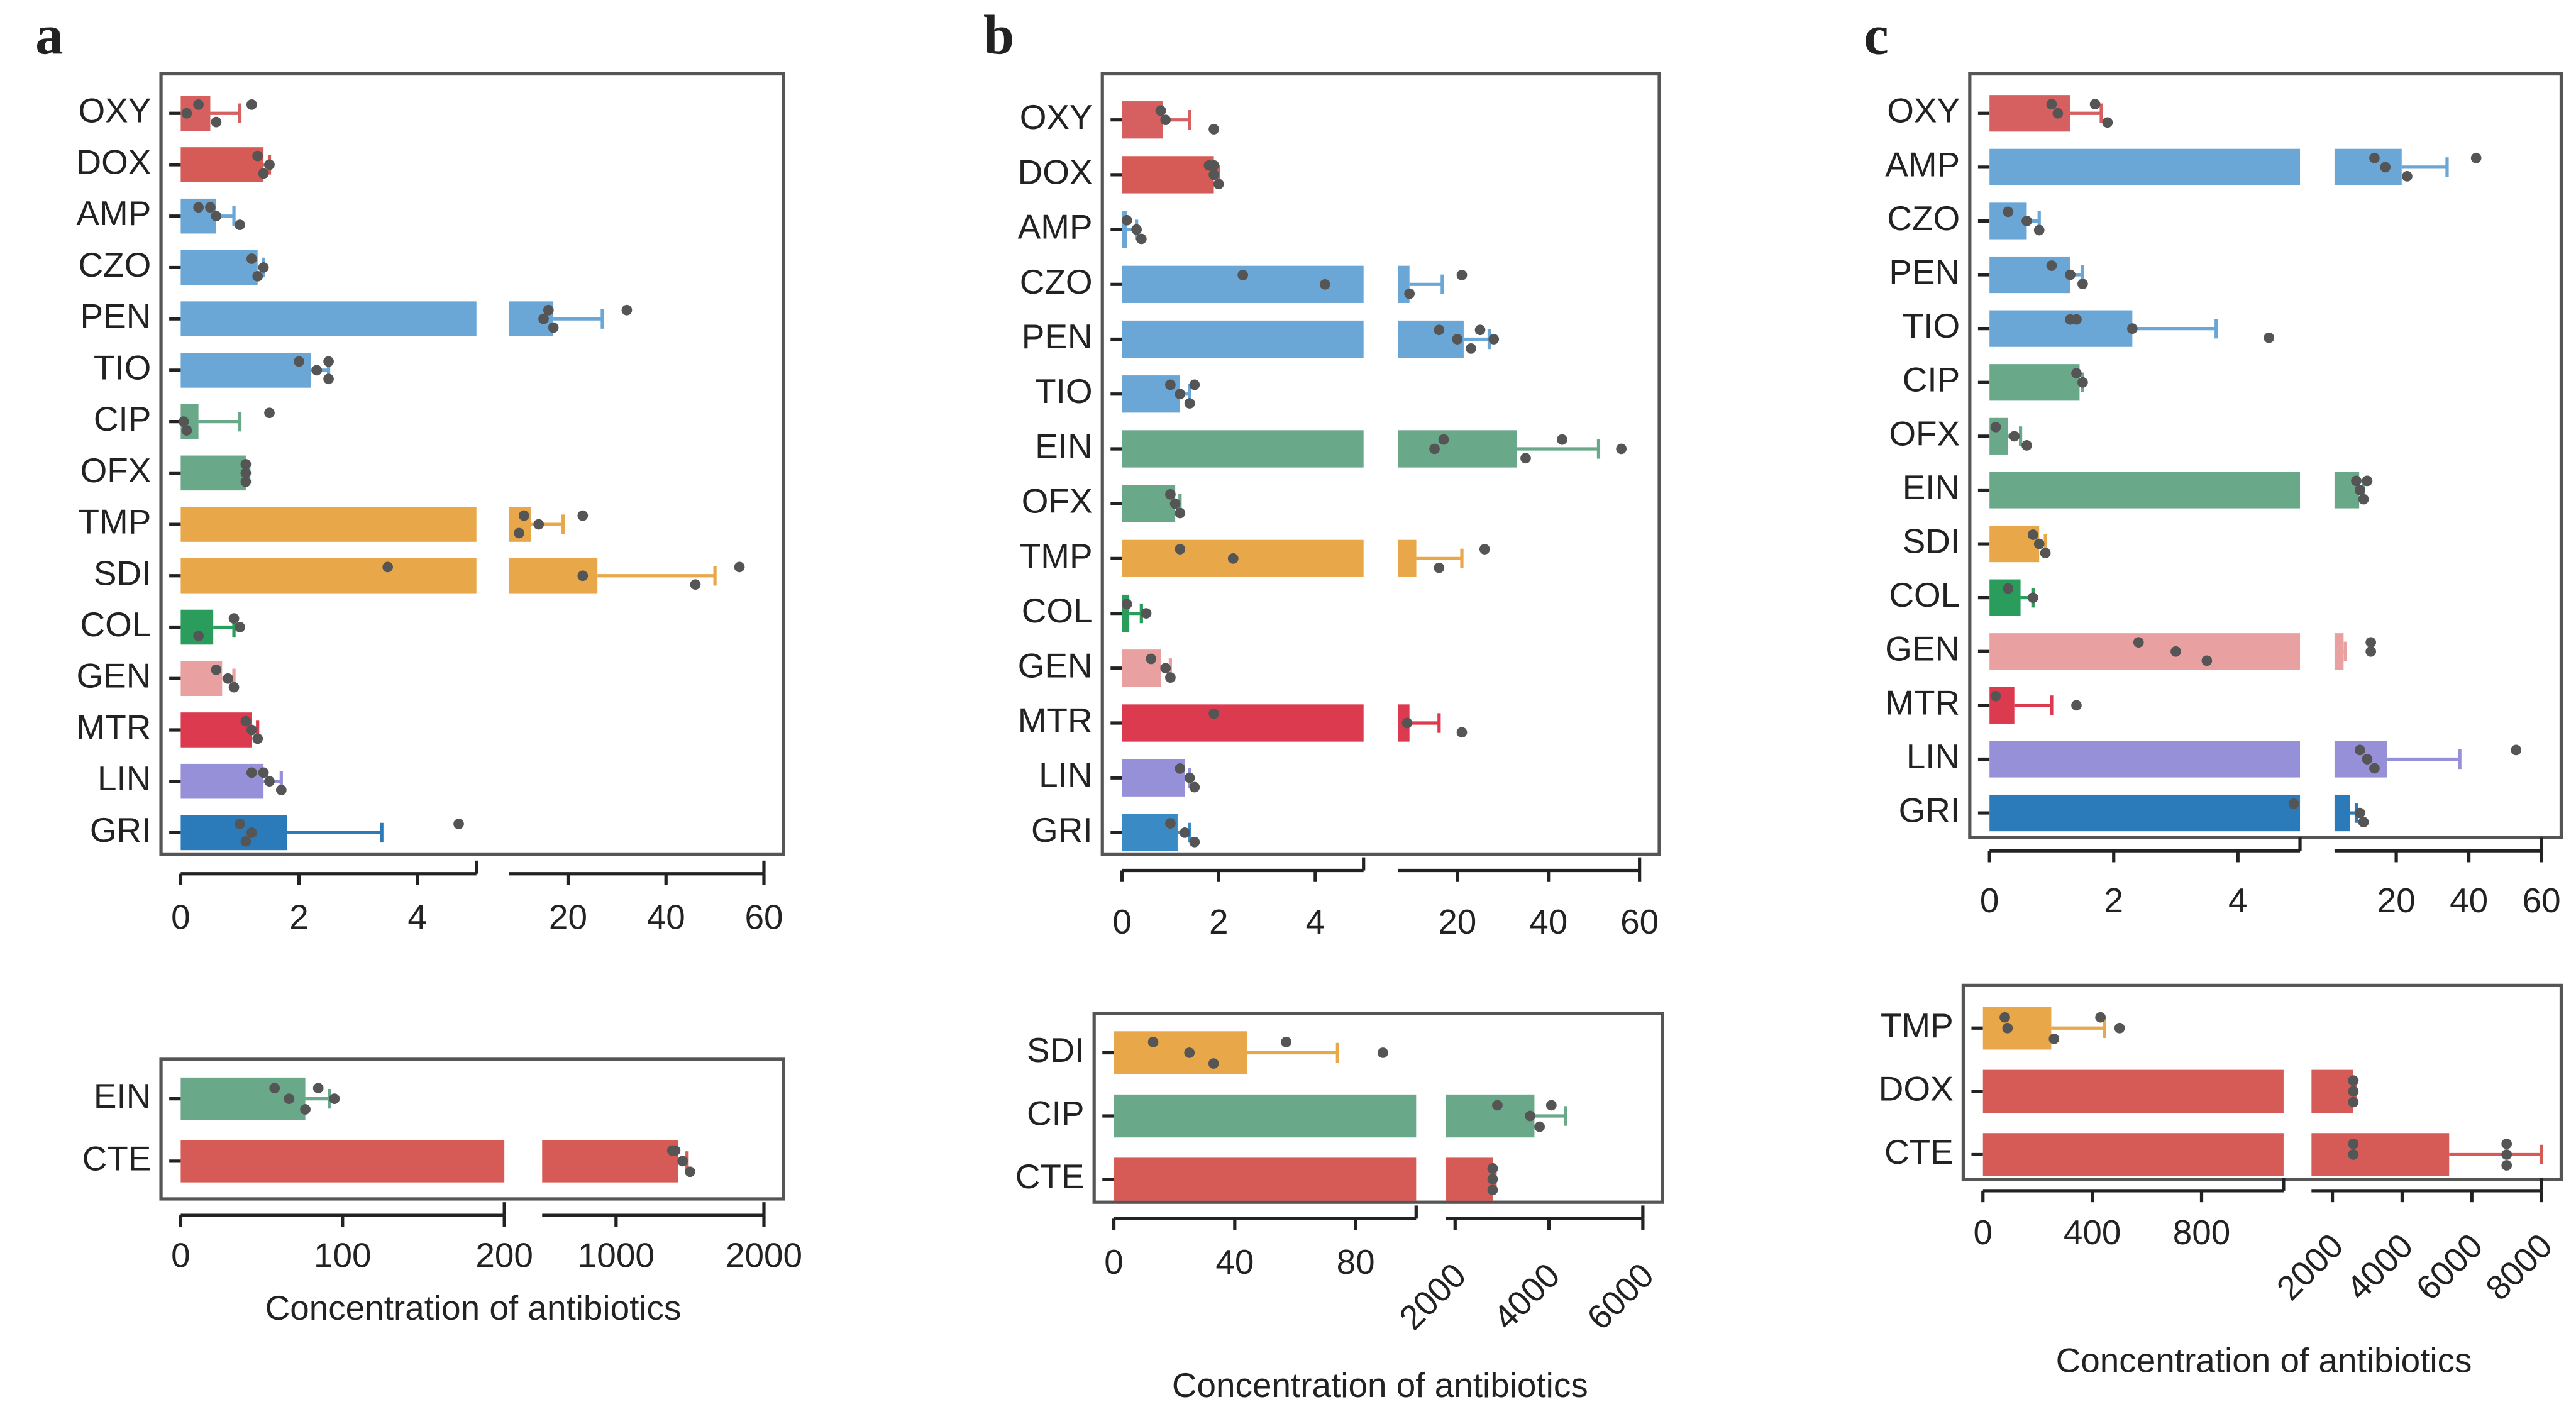 This screenshot has height=1419, width=2576. What do you see at coordinates (1526, 1296) in the screenshot?
I see `x-tick-label: 4000` at bounding box center [1526, 1296].